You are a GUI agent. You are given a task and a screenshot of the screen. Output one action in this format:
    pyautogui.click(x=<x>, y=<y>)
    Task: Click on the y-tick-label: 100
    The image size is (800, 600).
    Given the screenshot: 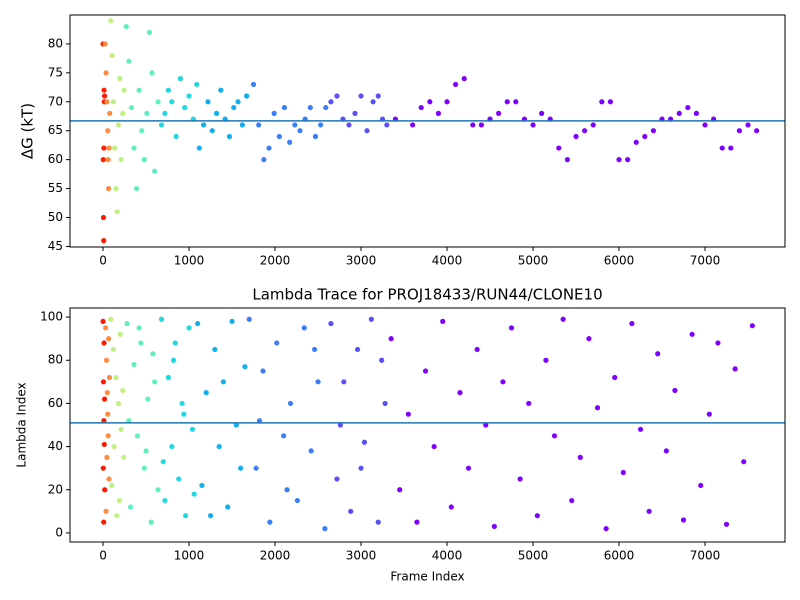 What is the action you would take?
    pyautogui.click(x=51, y=317)
    